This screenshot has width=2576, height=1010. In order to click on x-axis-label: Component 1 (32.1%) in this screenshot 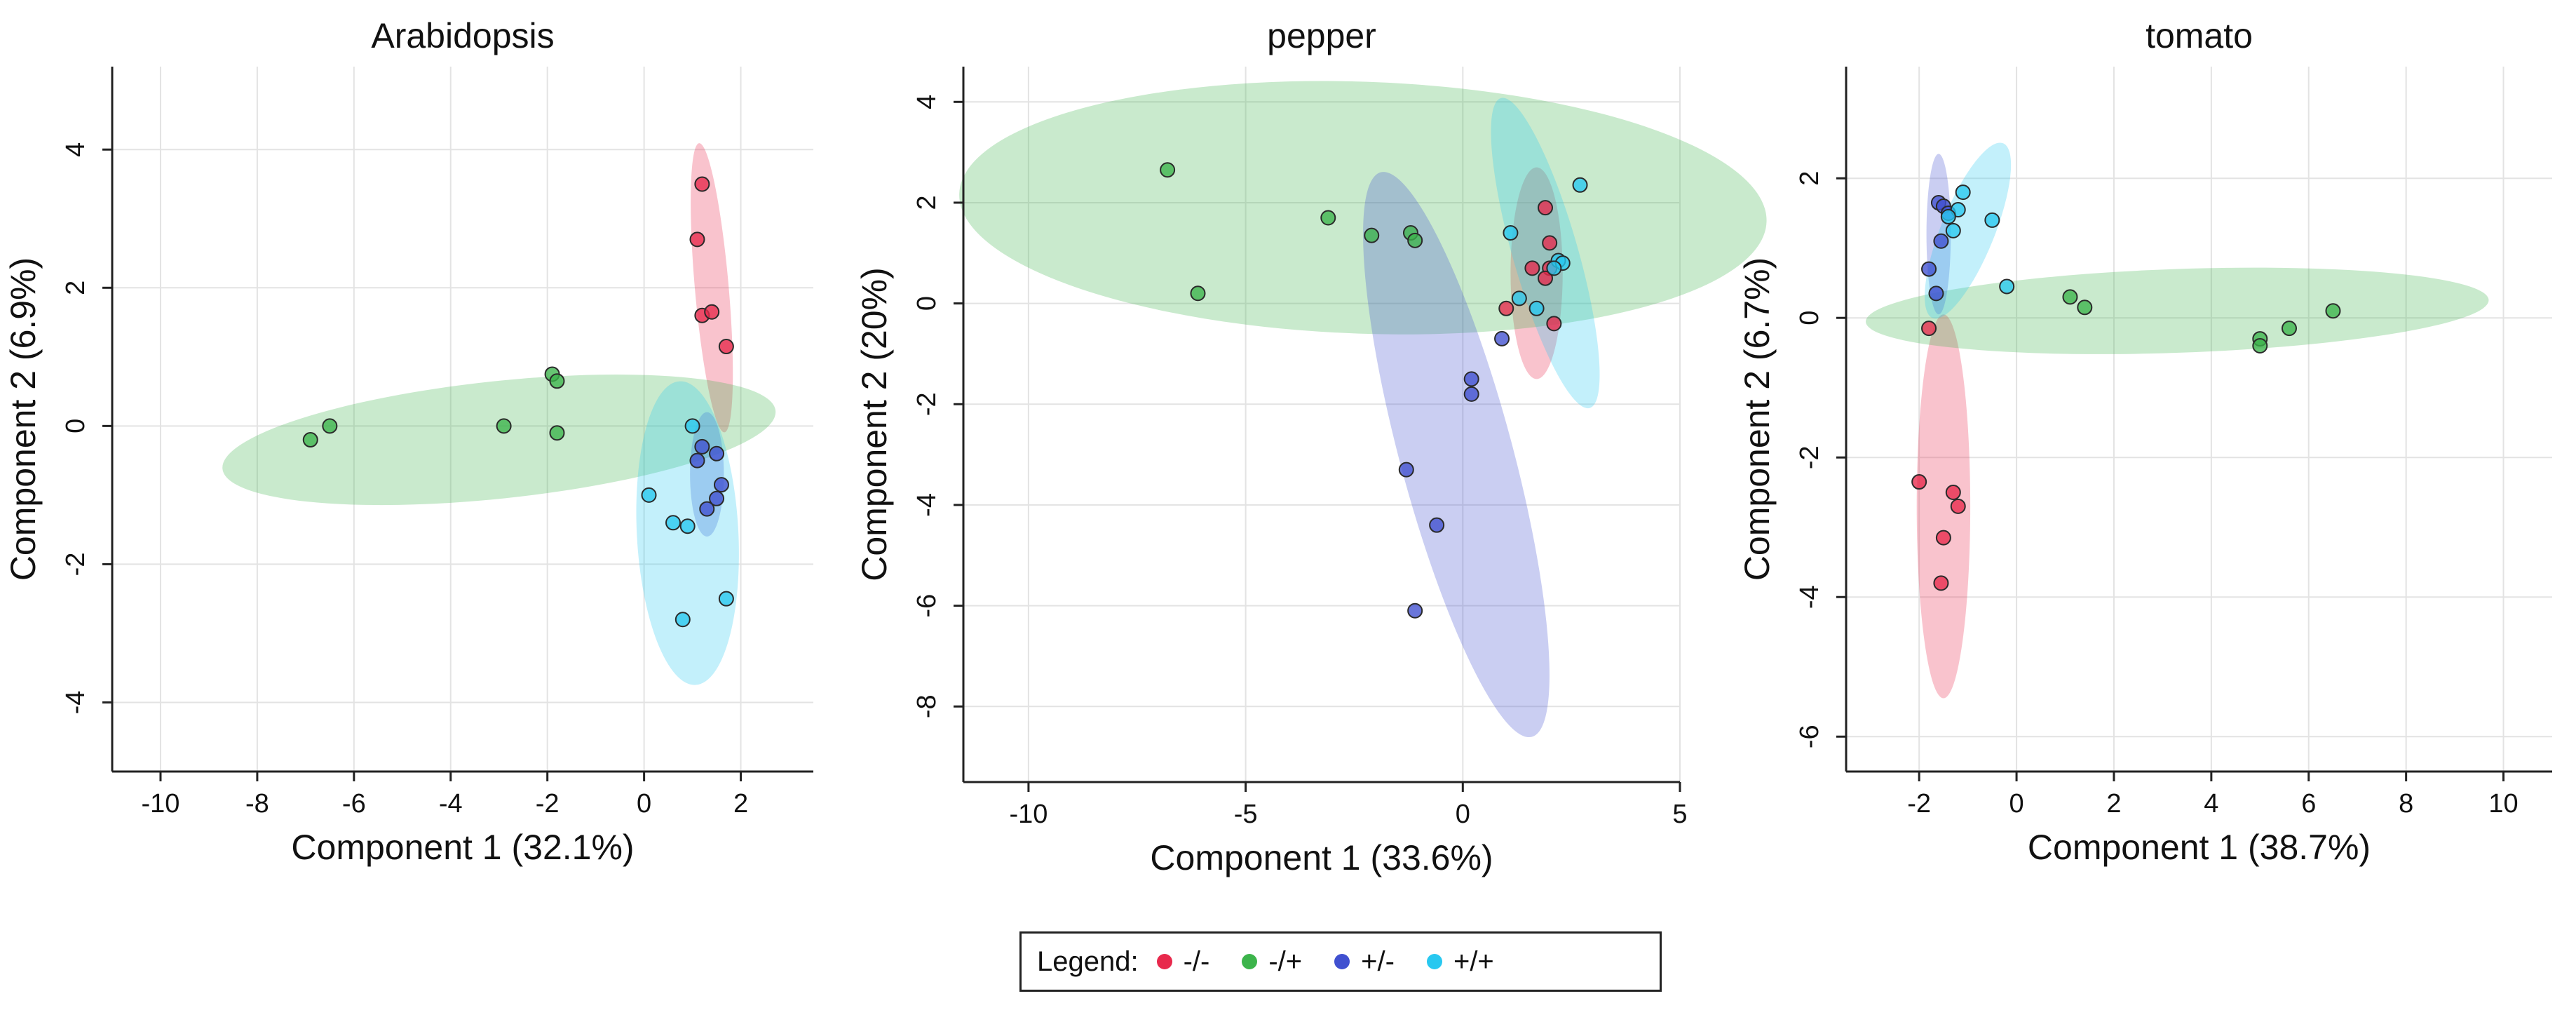, I will do `click(463, 847)`.